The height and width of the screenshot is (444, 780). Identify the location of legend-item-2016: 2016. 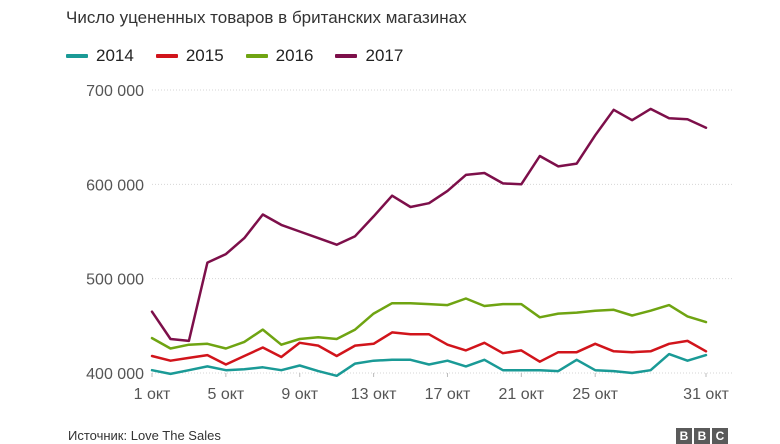
(279, 56).